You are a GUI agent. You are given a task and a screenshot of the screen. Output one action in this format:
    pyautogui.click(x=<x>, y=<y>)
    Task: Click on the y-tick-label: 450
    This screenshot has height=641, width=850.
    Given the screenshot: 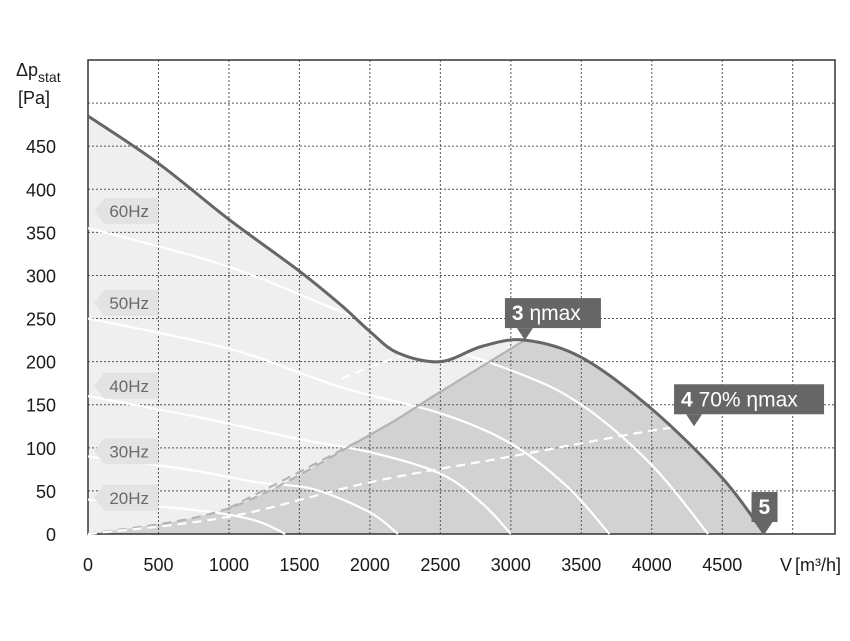 What is the action you would take?
    pyautogui.click(x=41, y=147)
    